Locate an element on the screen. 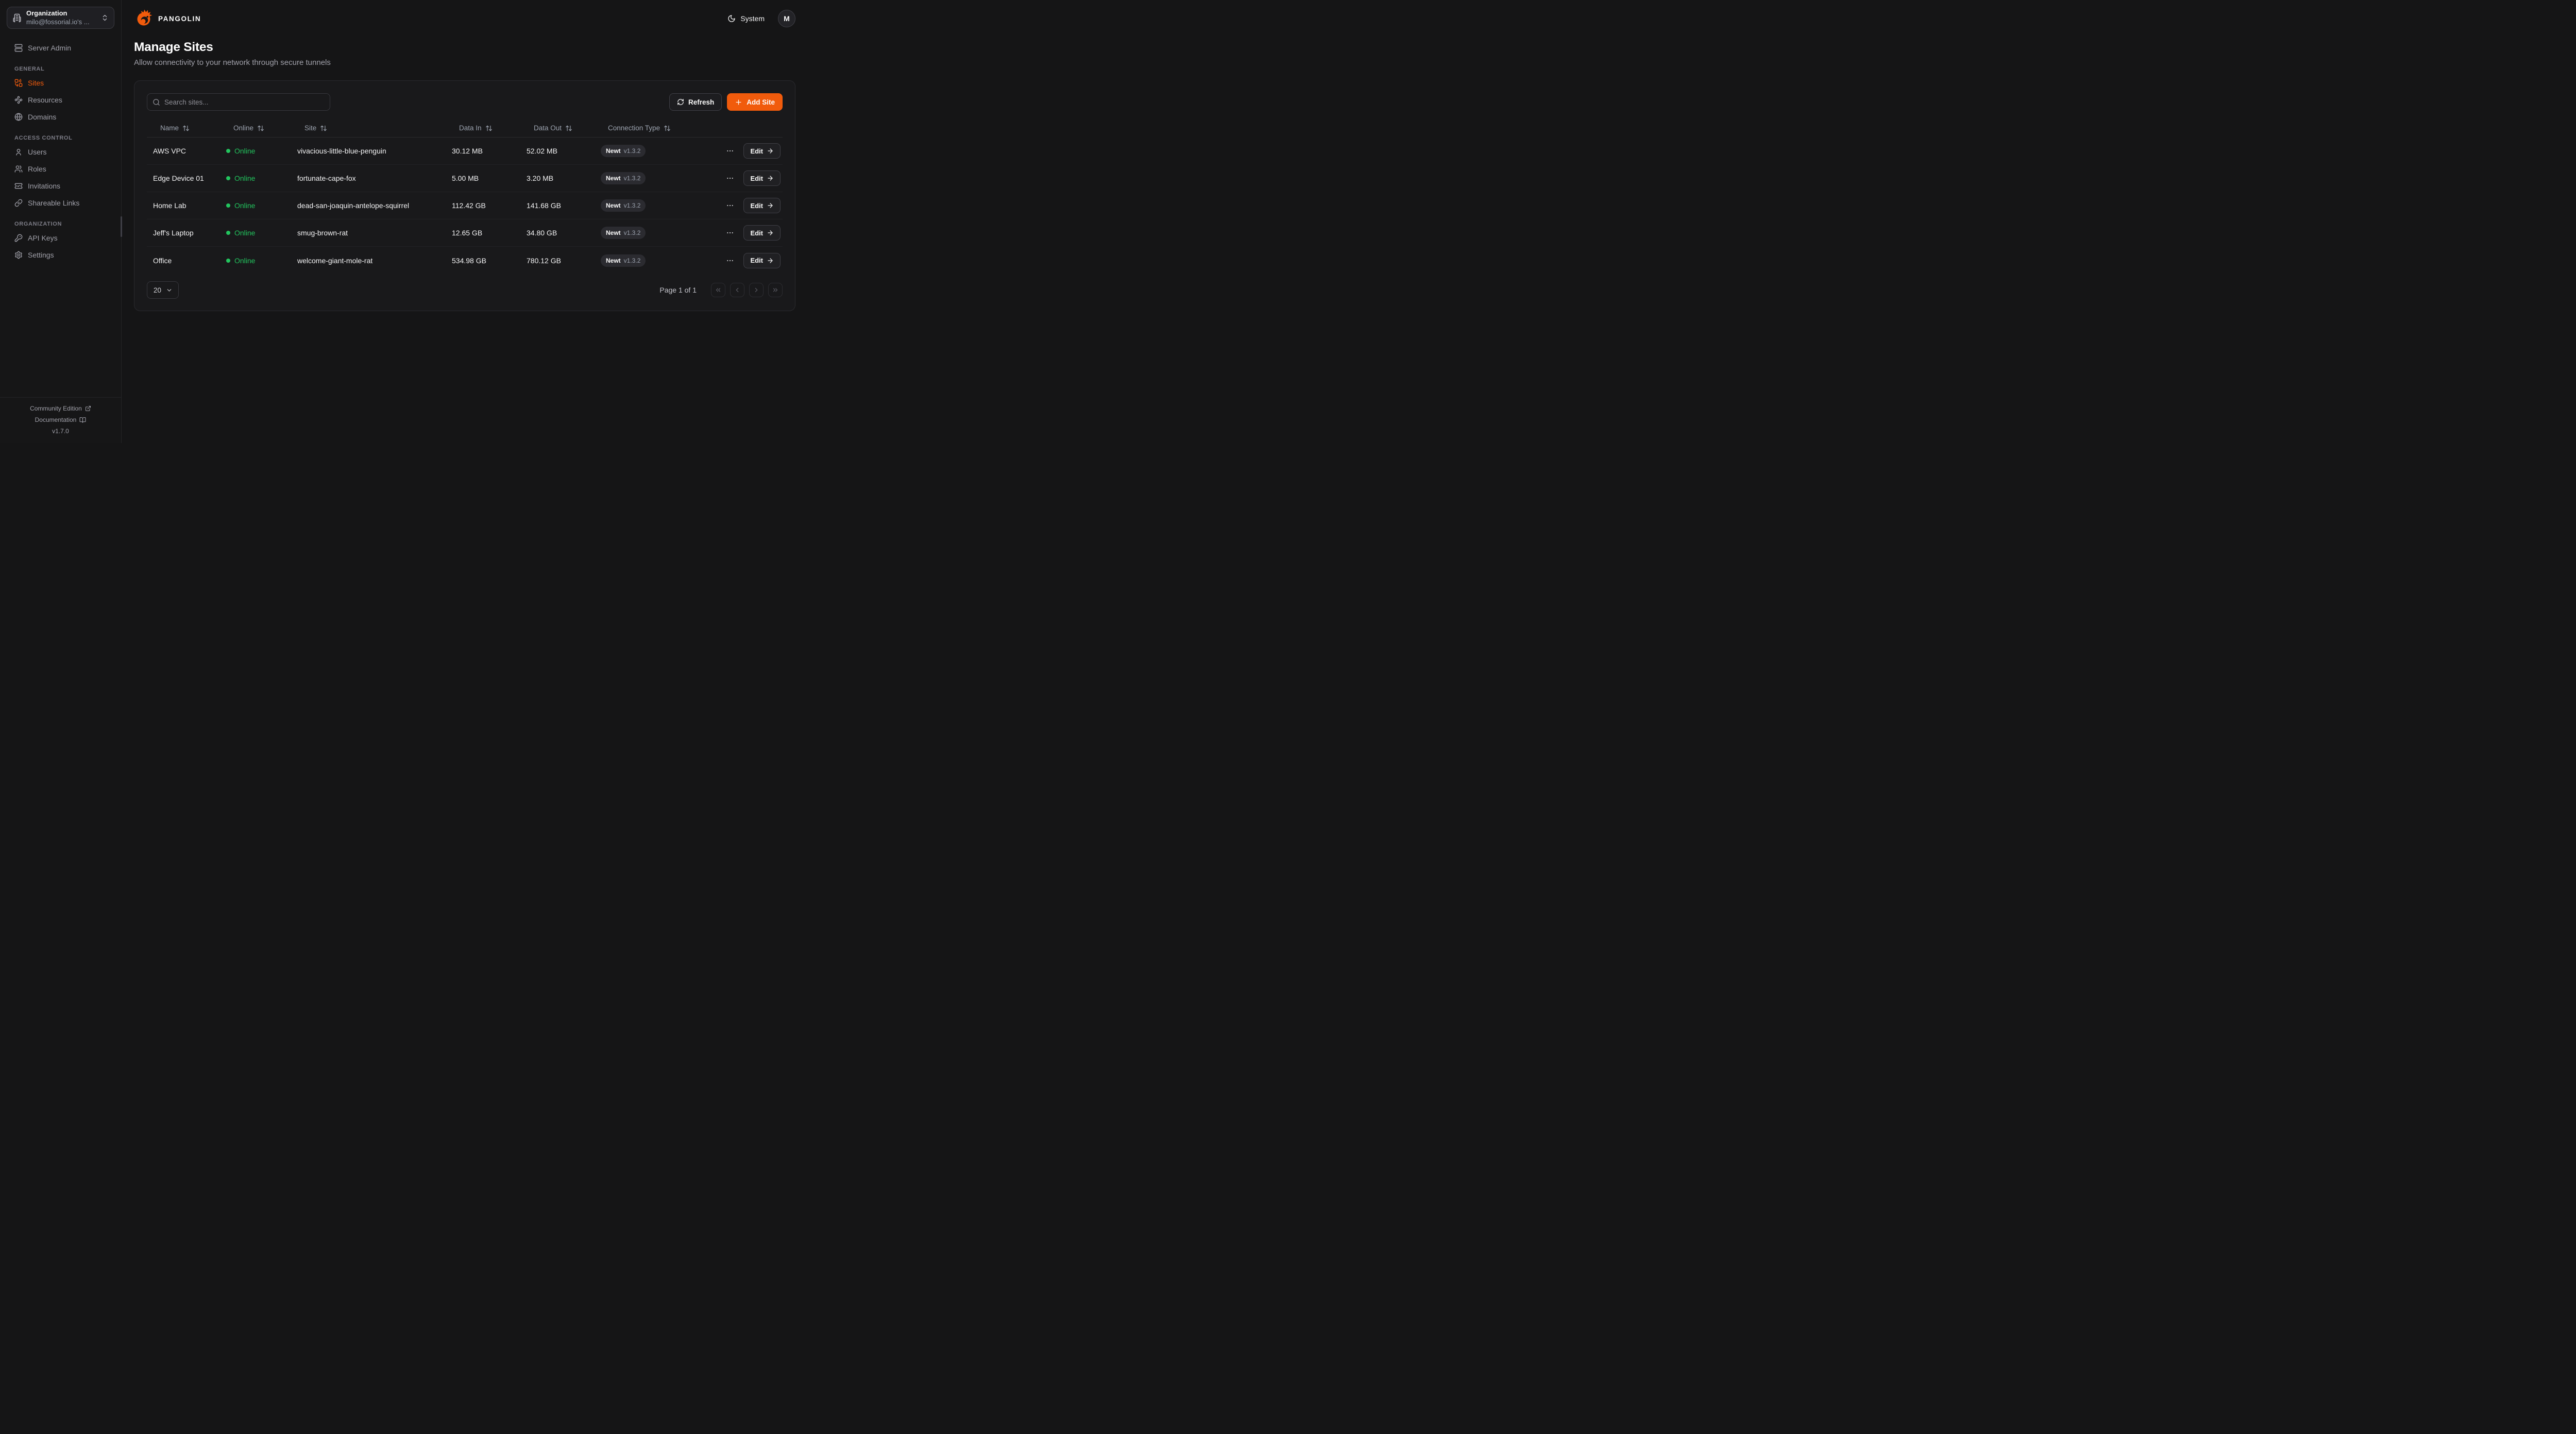 Image resolution: width=2576 pixels, height=1434 pixels. documentation-link: Documentation is located at coordinates (60, 419).